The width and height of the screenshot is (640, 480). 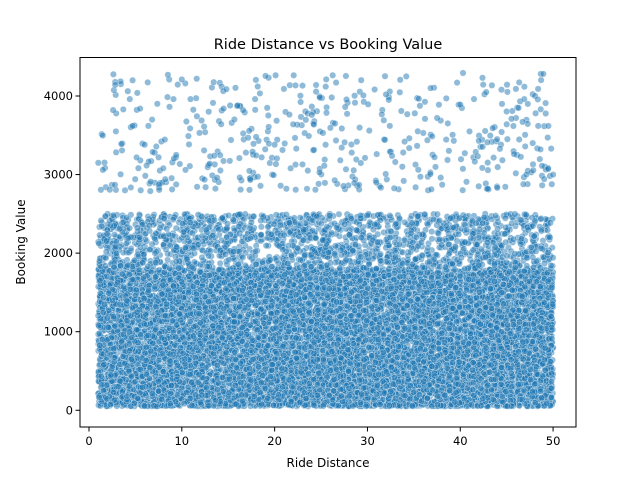 What do you see at coordinates (328, 45) in the screenshot?
I see `chart-title: Ride Distance vs Booking Value` at bounding box center [328, 45].